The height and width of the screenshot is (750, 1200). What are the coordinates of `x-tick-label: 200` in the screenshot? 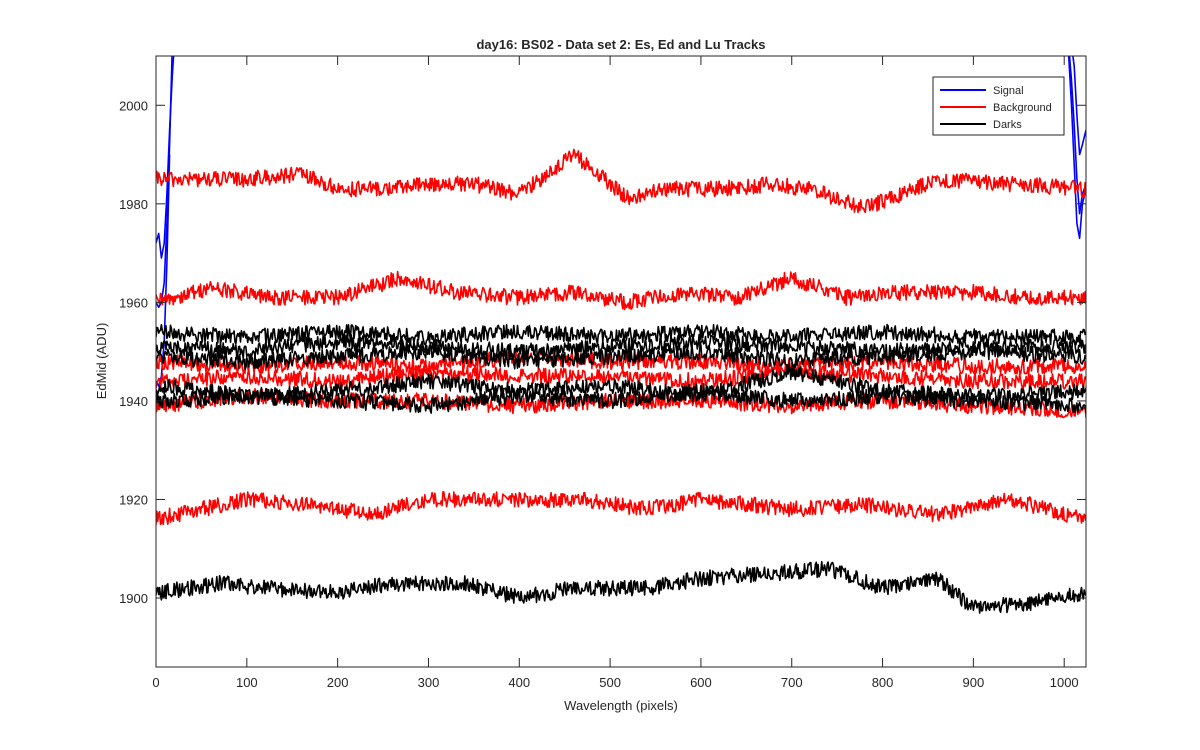 It's located at (338, 682).